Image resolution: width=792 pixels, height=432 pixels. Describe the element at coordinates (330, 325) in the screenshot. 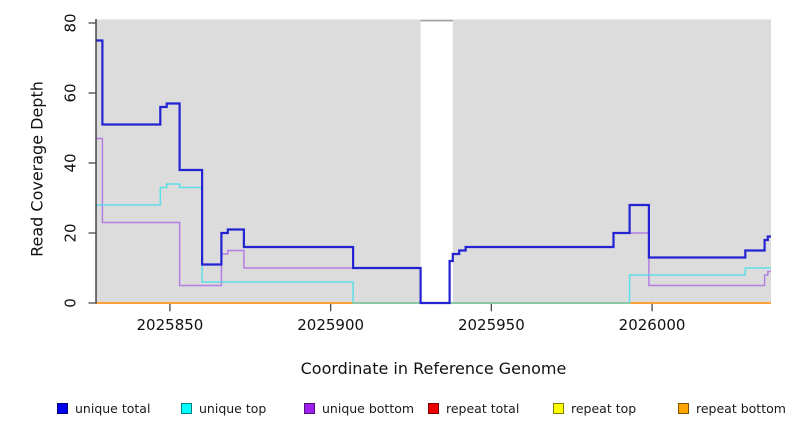

I see `x-tick-label: 2025900` at that location.